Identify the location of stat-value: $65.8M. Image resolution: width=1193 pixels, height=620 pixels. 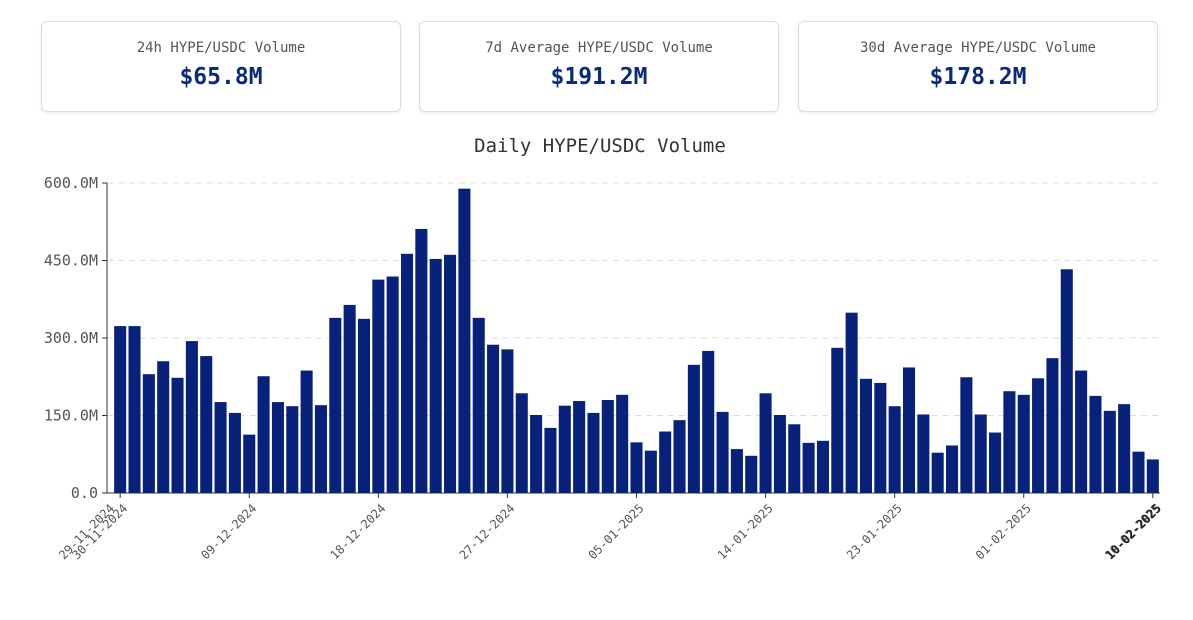
(221, 77).